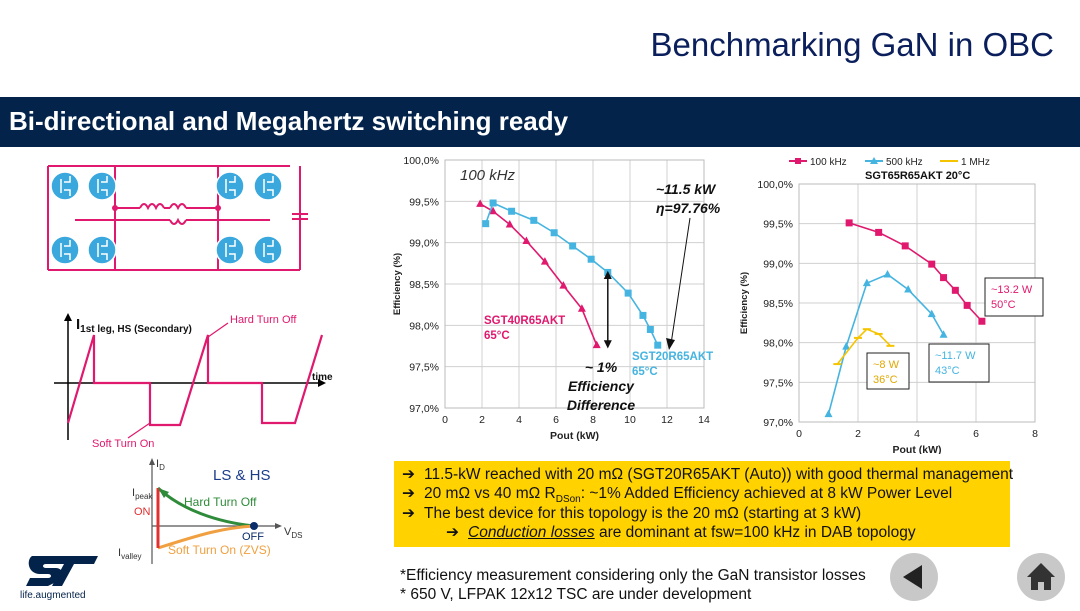 The image size is (1080, 611). I want to click on series-line-100-khz, so click(915, 272).